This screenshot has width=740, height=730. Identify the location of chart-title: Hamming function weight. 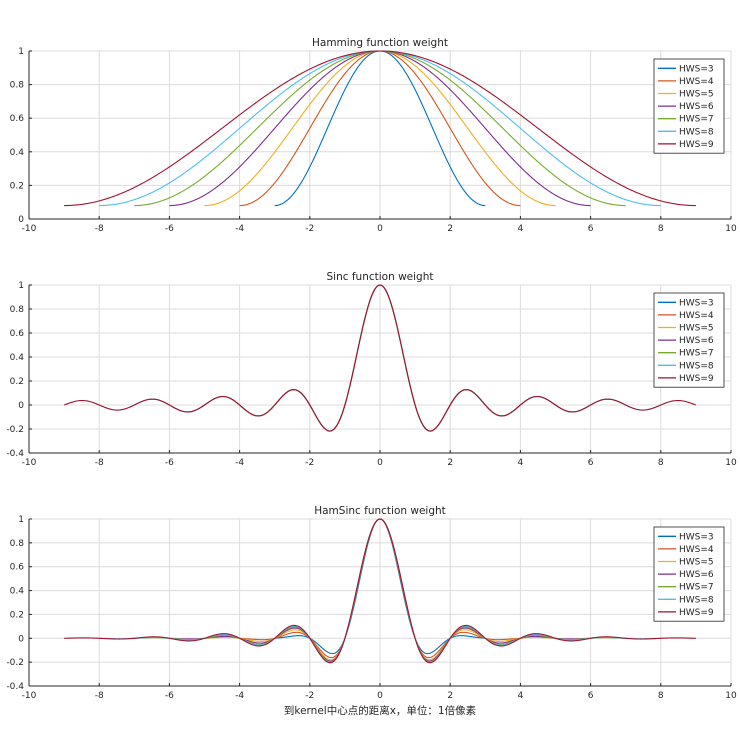
(380, 43).